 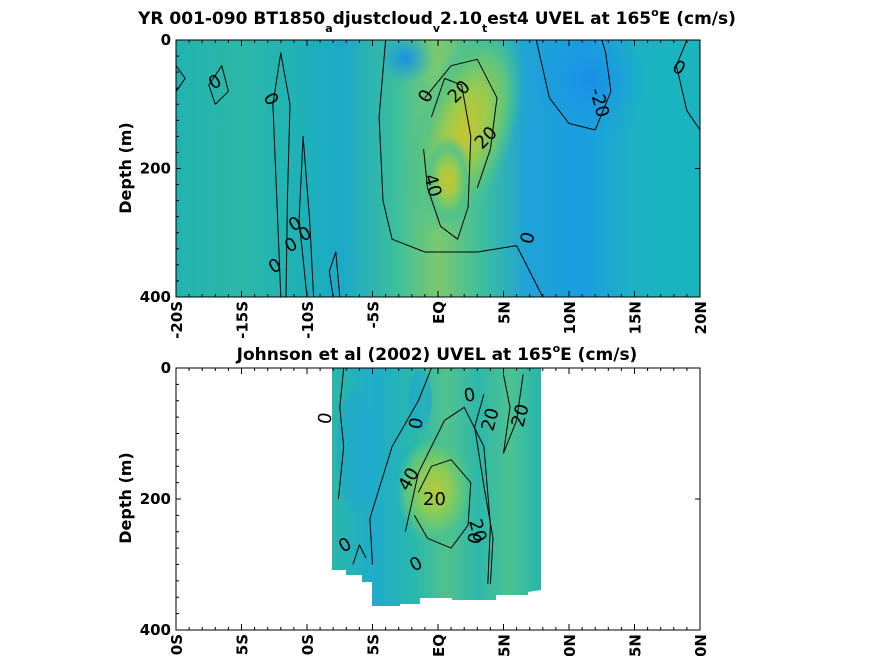 I want to click on top-x-tick-label: 15N, so click(x=636, y=317).